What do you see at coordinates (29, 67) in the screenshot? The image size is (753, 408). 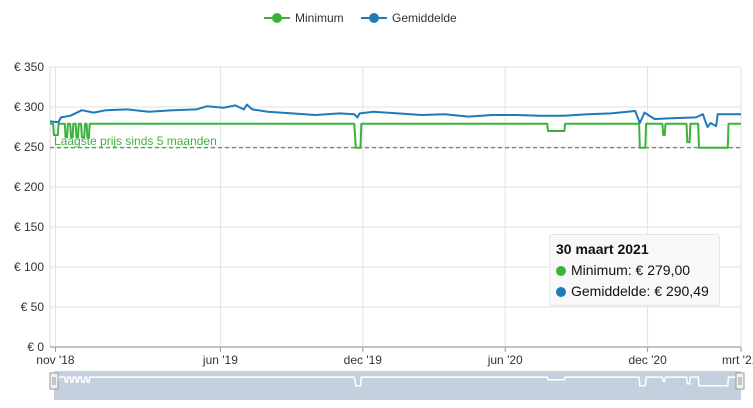 I see `y-tick-label: € 350` at bounding box center [29, 67].